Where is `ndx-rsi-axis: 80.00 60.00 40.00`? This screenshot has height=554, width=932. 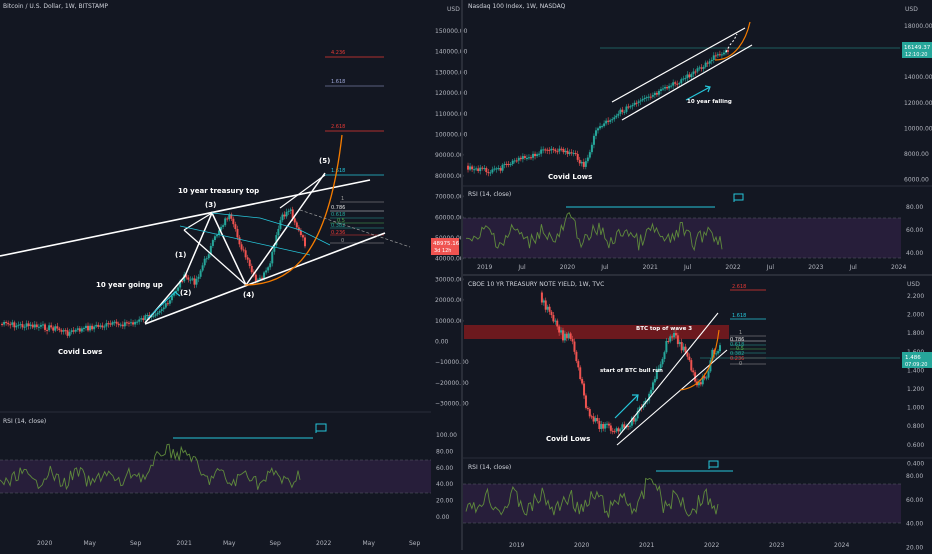 ndx-rsi-axis: 80.00 60.00 40.00 is located at coordinates (914, 230).